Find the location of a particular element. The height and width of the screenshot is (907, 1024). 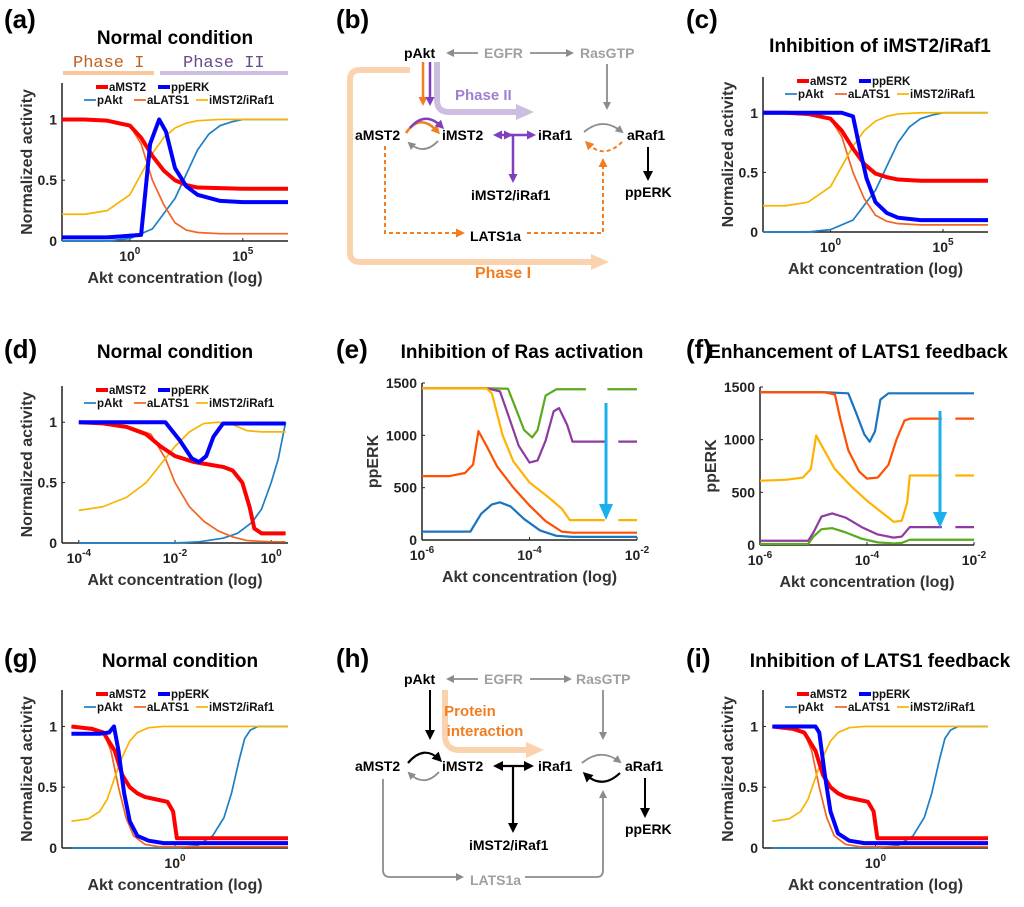

h-node-amst2: aMST2 is located at coordinates (377, 766).